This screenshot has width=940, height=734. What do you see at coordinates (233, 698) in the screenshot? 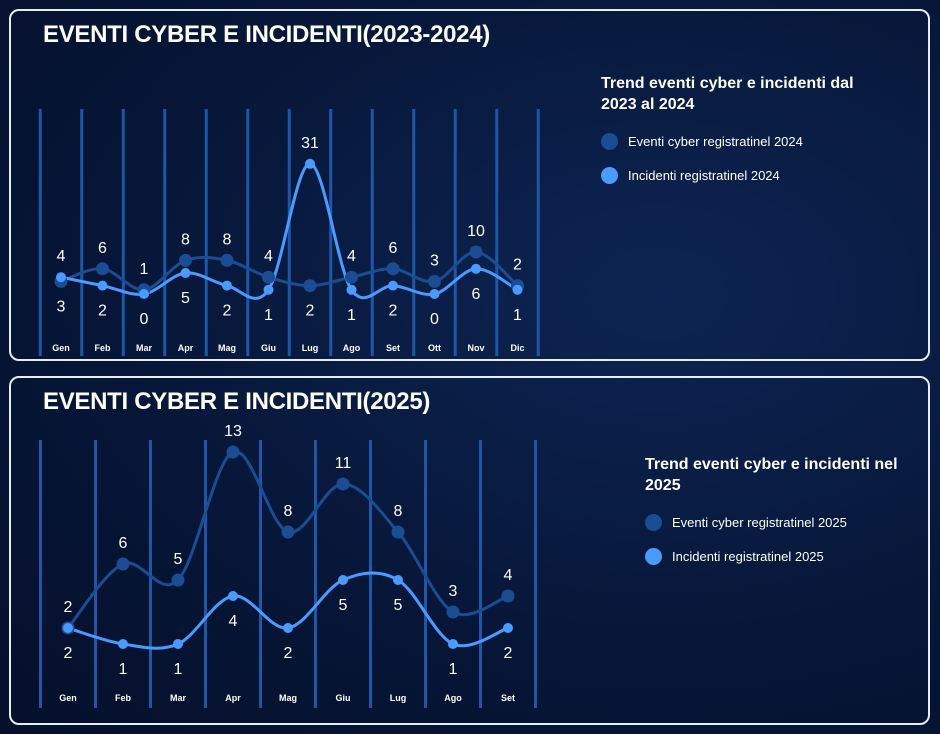
I see `tick-label: Apr` at bounding box center [233, 698].